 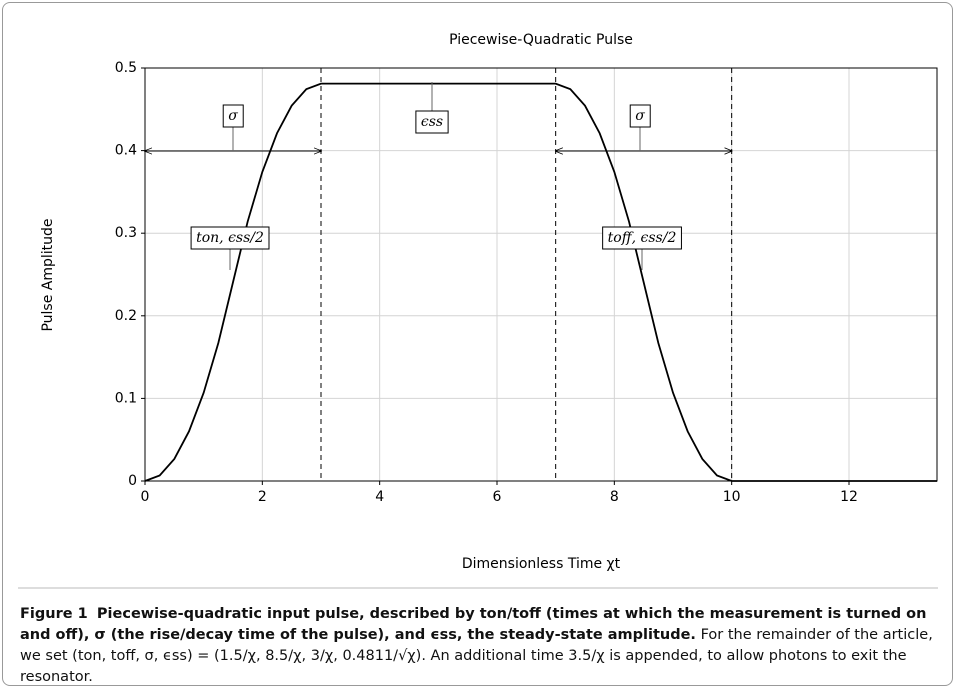 I want to click on y-tick-label: 0.2, so click(x=126, y=316).